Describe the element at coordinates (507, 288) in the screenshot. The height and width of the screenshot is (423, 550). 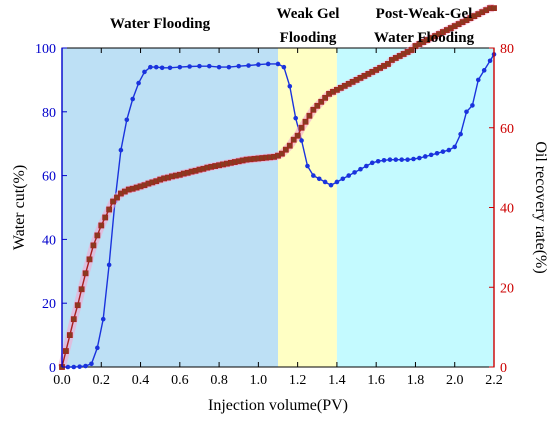
I see `y-right-tick-label: 20` at that location.